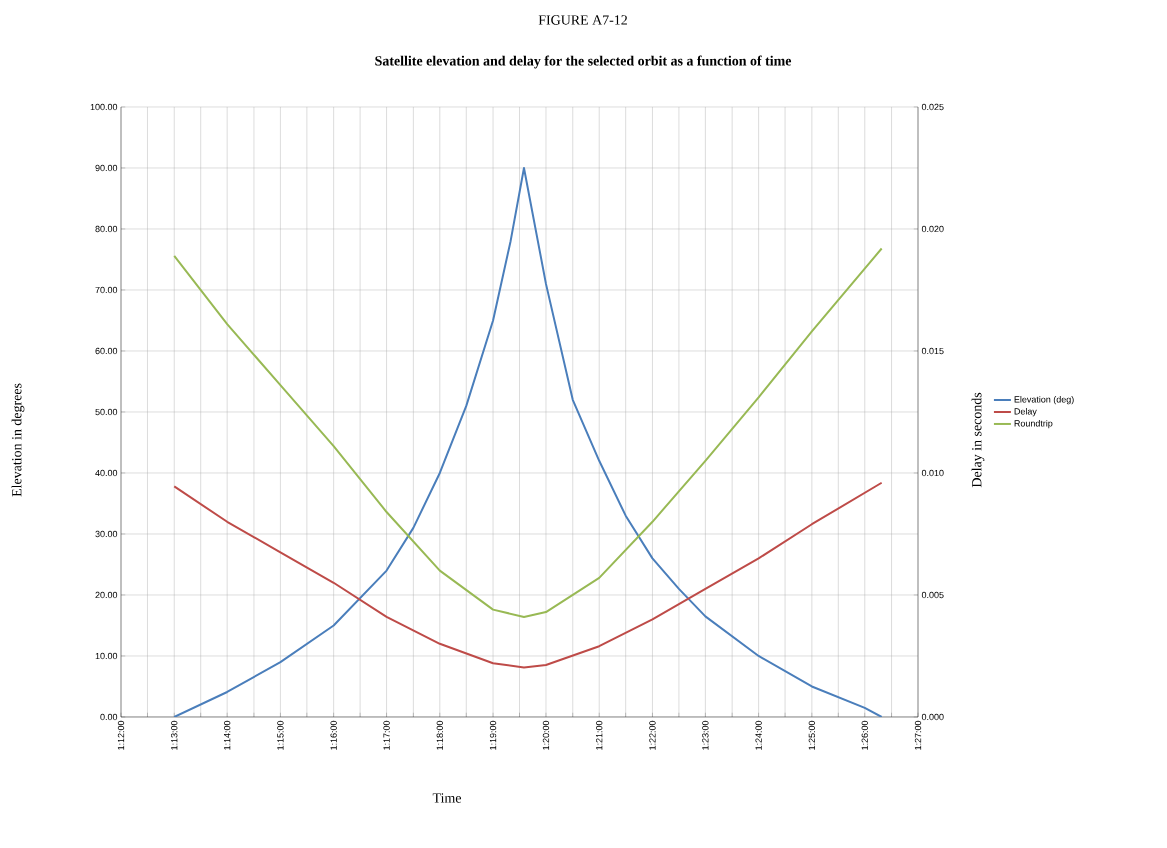 The height and width of the screenshot is (848, 1167). What do you see at coordinates (106, 351) in the screenshot?
I see `y-tick-label: 60.00` at bounding box center [106, 351].